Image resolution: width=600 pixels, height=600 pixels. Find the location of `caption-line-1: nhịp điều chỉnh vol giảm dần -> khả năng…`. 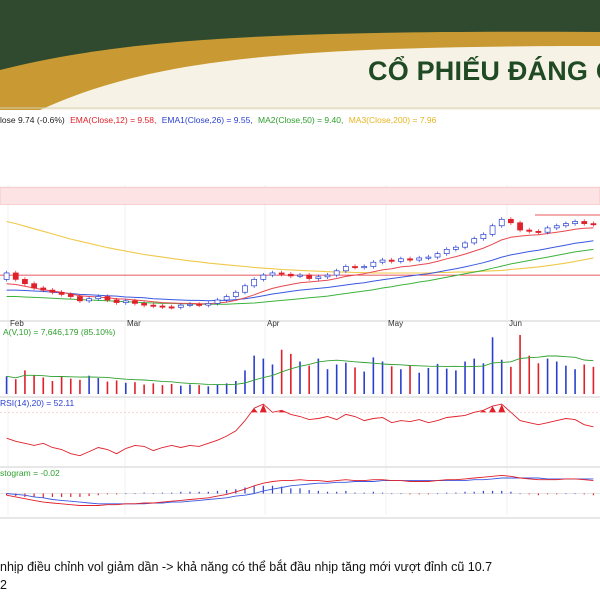

caption-line-1: nhịp điều chỉnh vol giảm dần -> khả năng… is located at coordinates (246, 567).